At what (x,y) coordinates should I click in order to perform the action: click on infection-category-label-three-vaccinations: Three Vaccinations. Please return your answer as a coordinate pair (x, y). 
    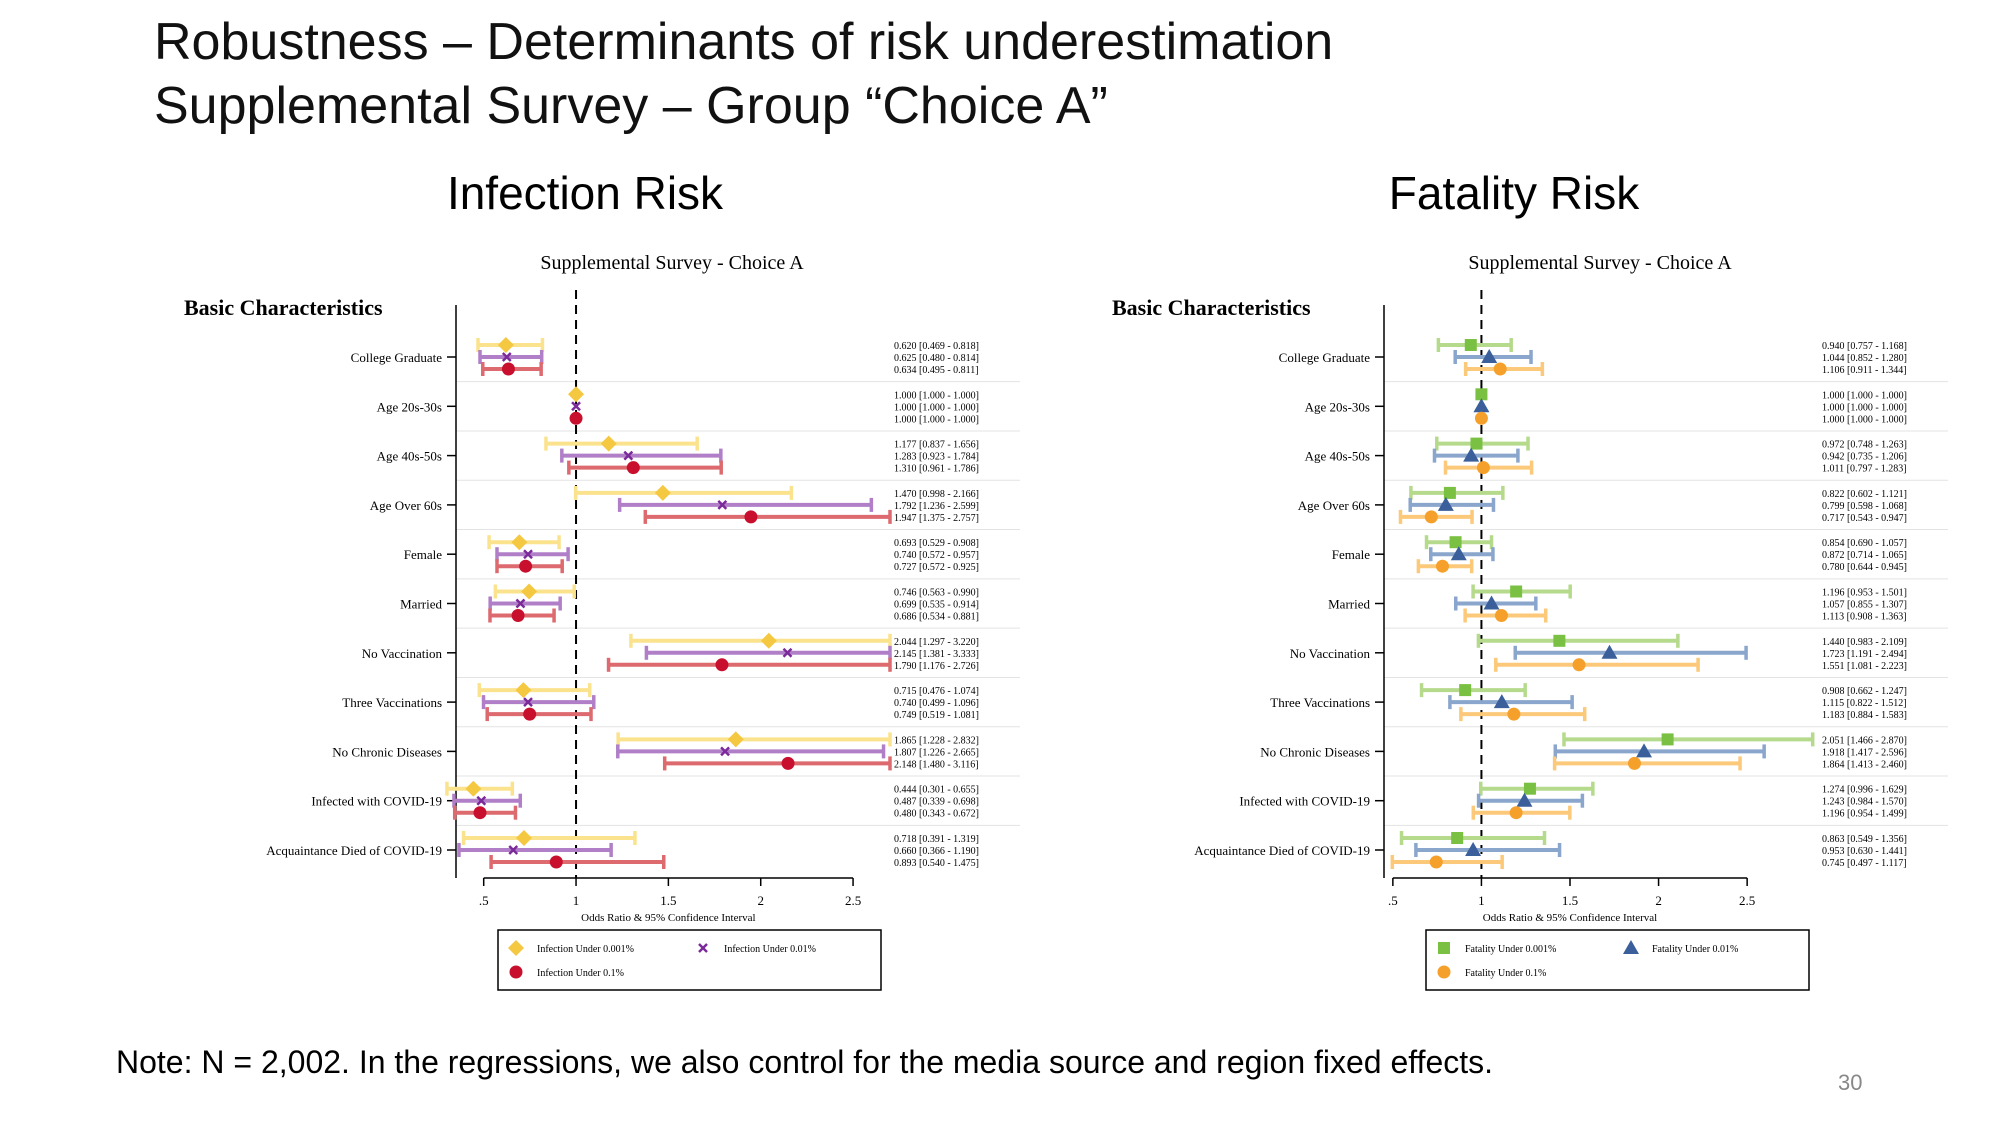
    Looking at the image, I should click on (392, 702).